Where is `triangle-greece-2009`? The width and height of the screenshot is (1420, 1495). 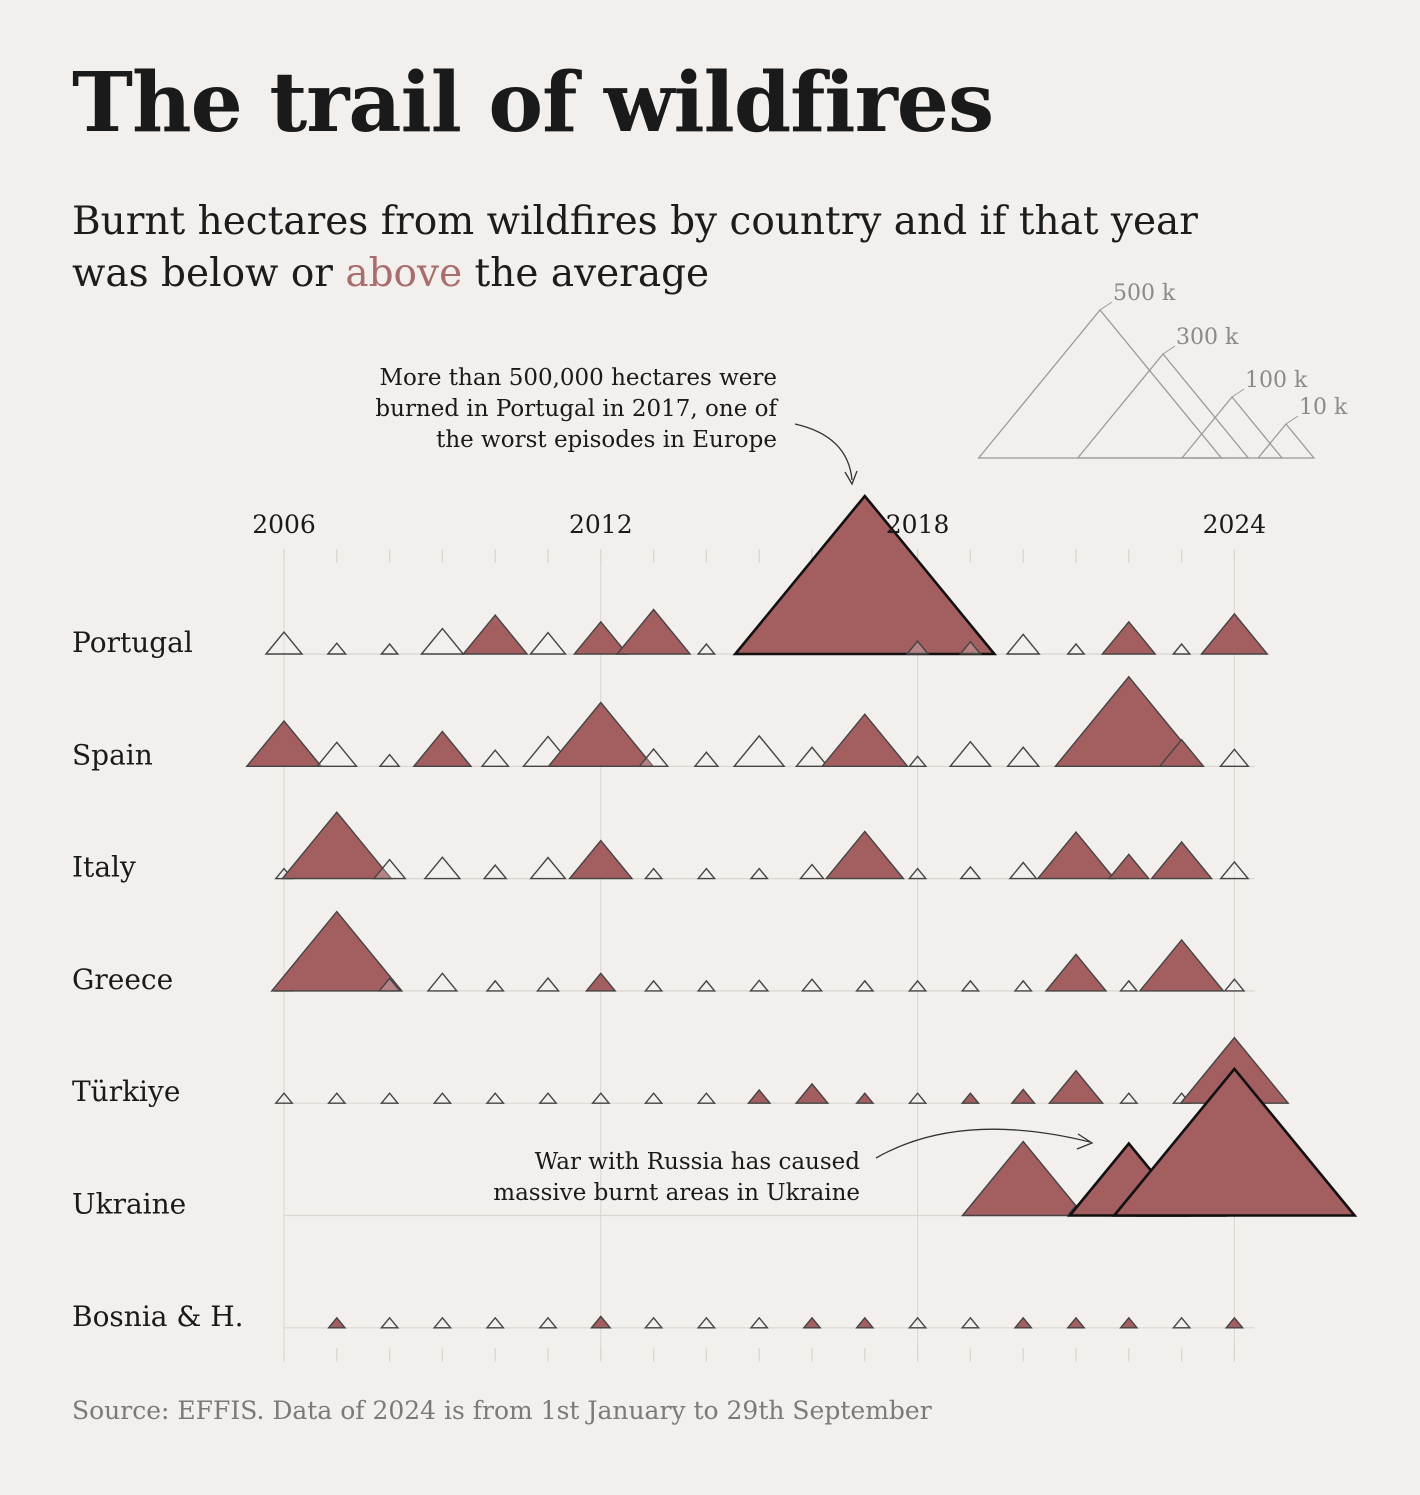
triangle-greece-2009 is located at coordinates (442, 982).